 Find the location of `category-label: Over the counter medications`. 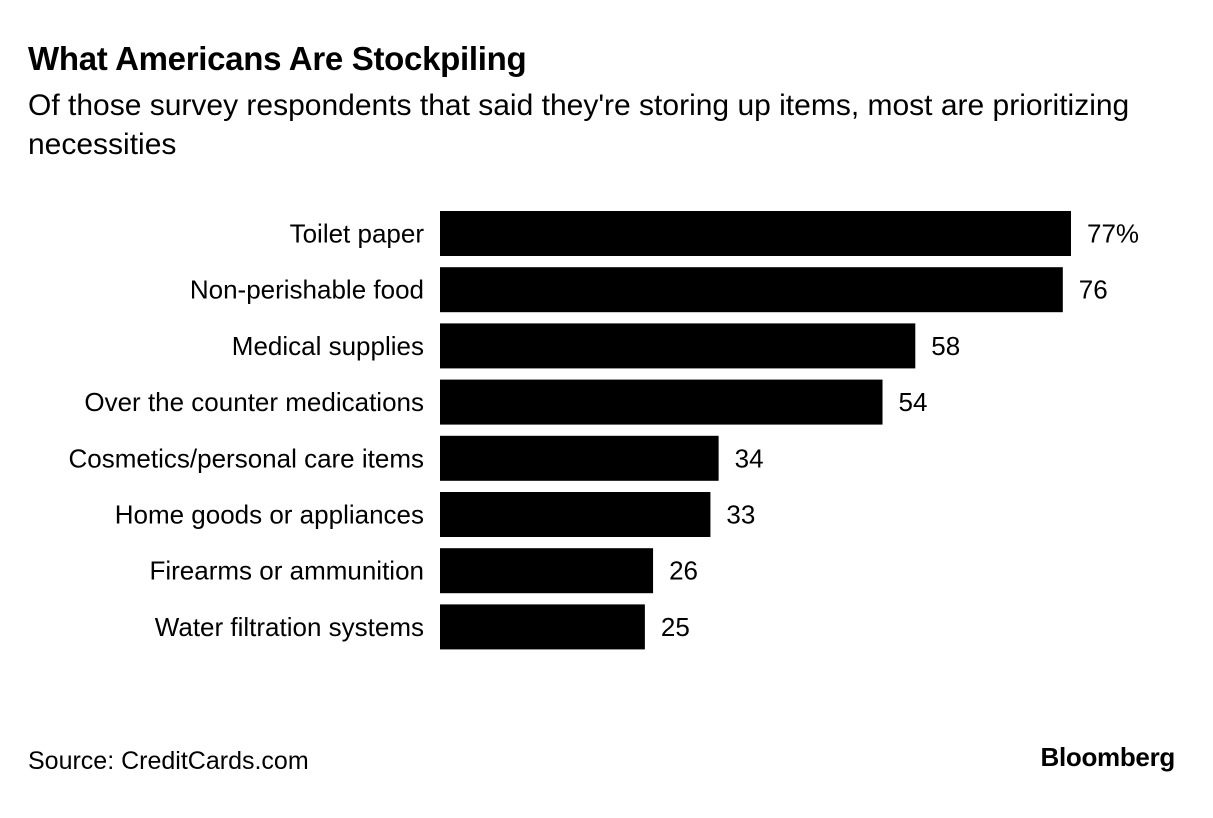

category-label: Over the counter medications is located at coordinates (254, 402).